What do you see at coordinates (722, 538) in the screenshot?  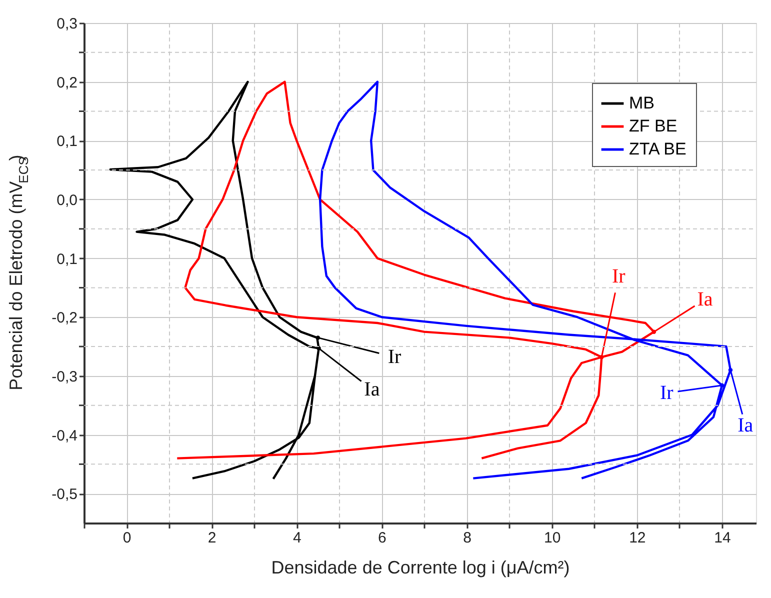 I see `x-tick-label: 14` at bounding box center [722, 538].